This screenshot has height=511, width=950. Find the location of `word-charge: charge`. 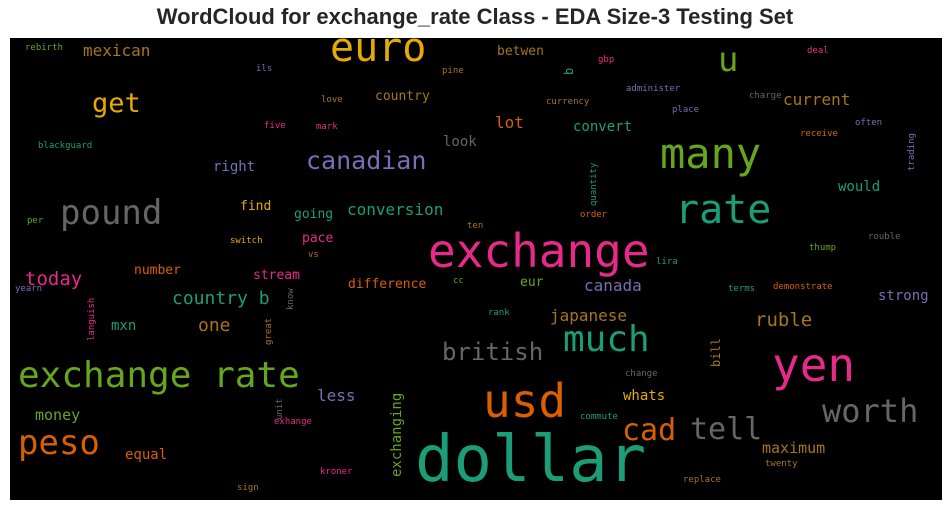

word-charge: charge is located at coordinates (765, 96).